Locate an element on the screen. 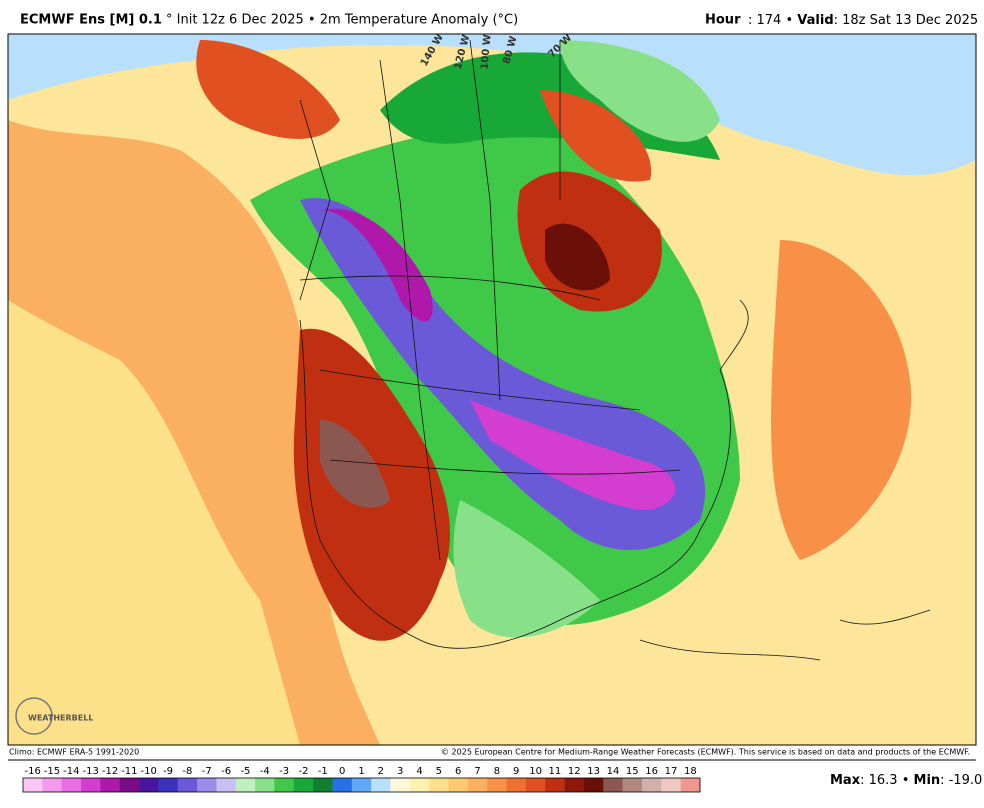 This screenshot has width=984, height=808. colorbar-label: -5 is located at coordinates (245, 771).